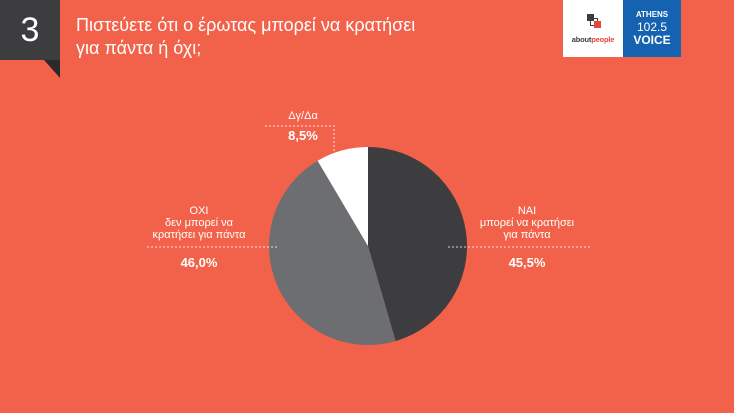  I want to click on athens-voice-logo-line3: VOICE, so click(652, 40).